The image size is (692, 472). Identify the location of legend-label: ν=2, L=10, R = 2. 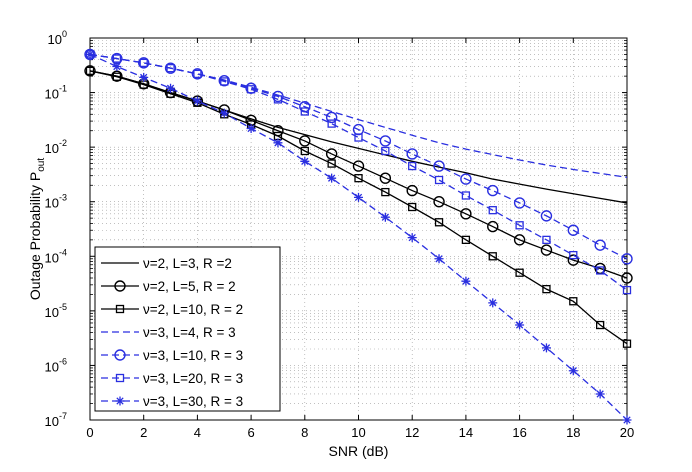
(193, 309).